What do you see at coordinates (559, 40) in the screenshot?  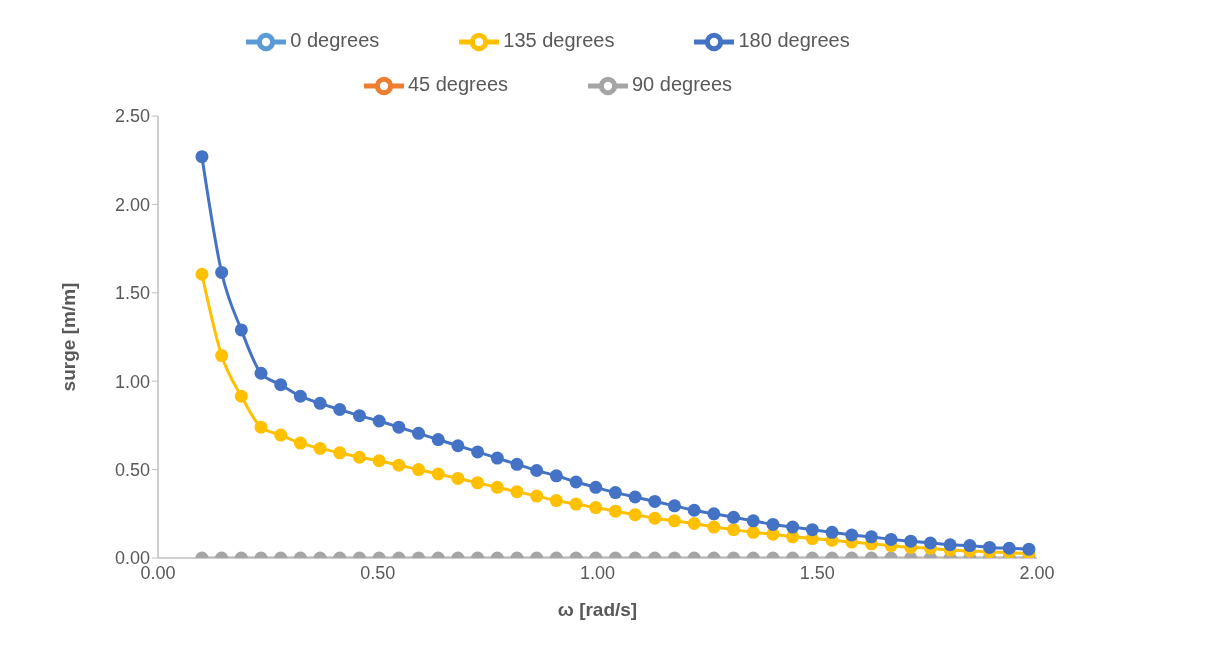 I see `legend-label: 135 degrees` at bounding box center [559, 40].